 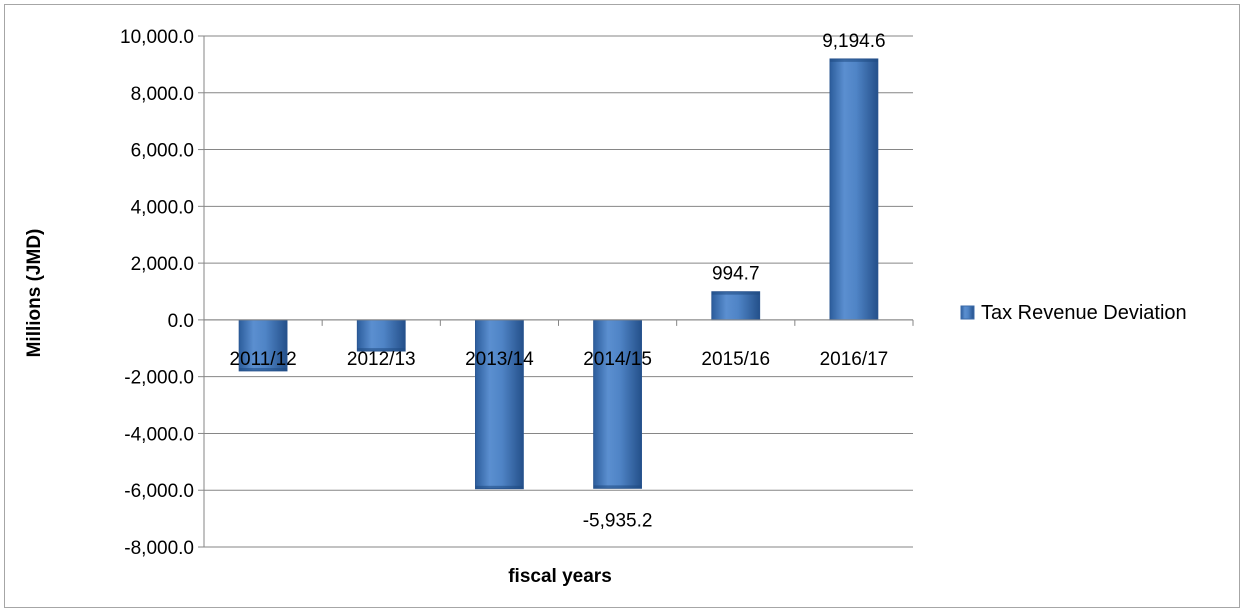 What do you see at coordinates (34, 293) in the screenshot?
I see `y-axis-title: Millions (JMD)` at bounding box center [34, 293].